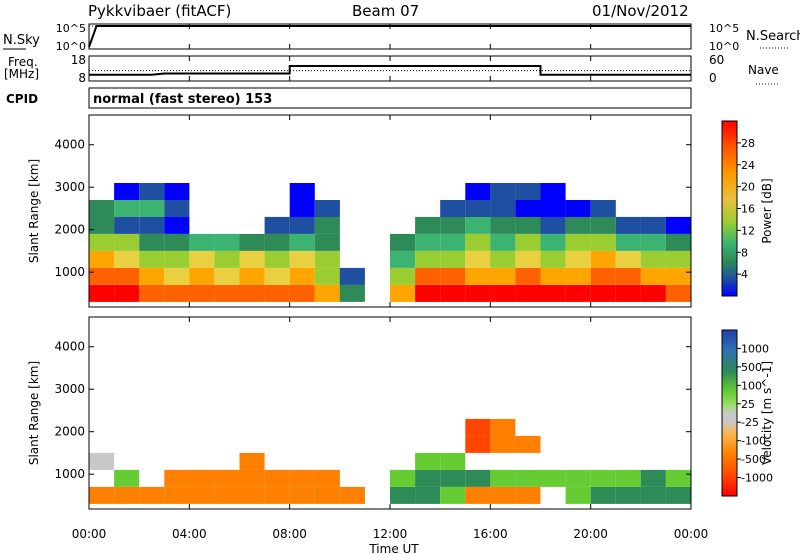  What do you see at coordinates (69, 389) in the screenshot?
I see `velocity-ytick-label: 3000` at bounding box center [69, 389].